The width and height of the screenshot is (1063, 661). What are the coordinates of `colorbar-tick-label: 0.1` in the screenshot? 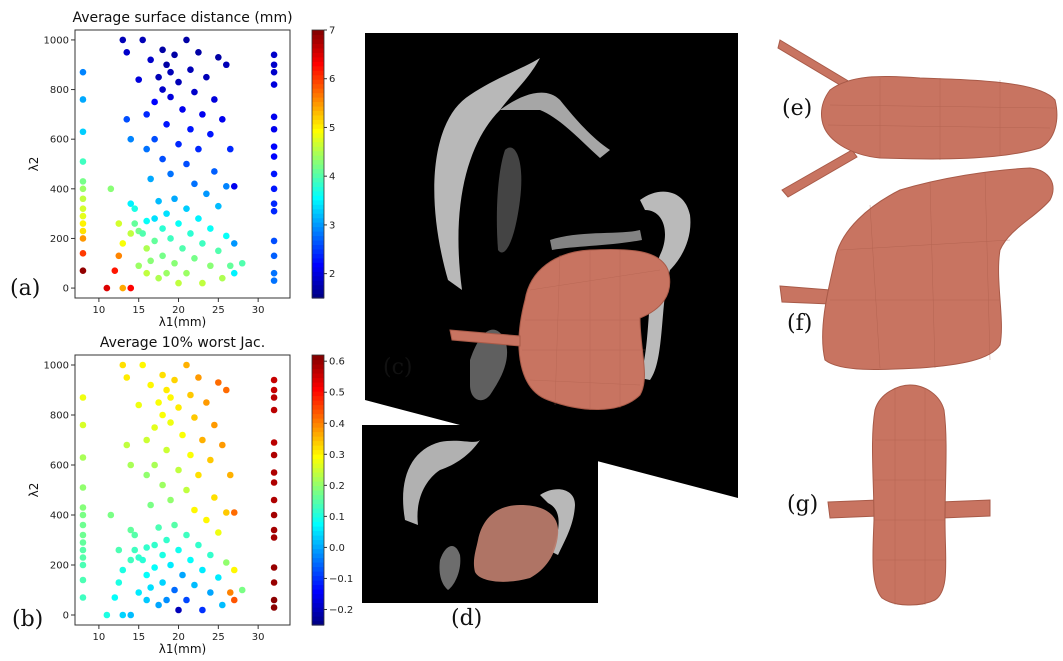 It's located at (337, 517).